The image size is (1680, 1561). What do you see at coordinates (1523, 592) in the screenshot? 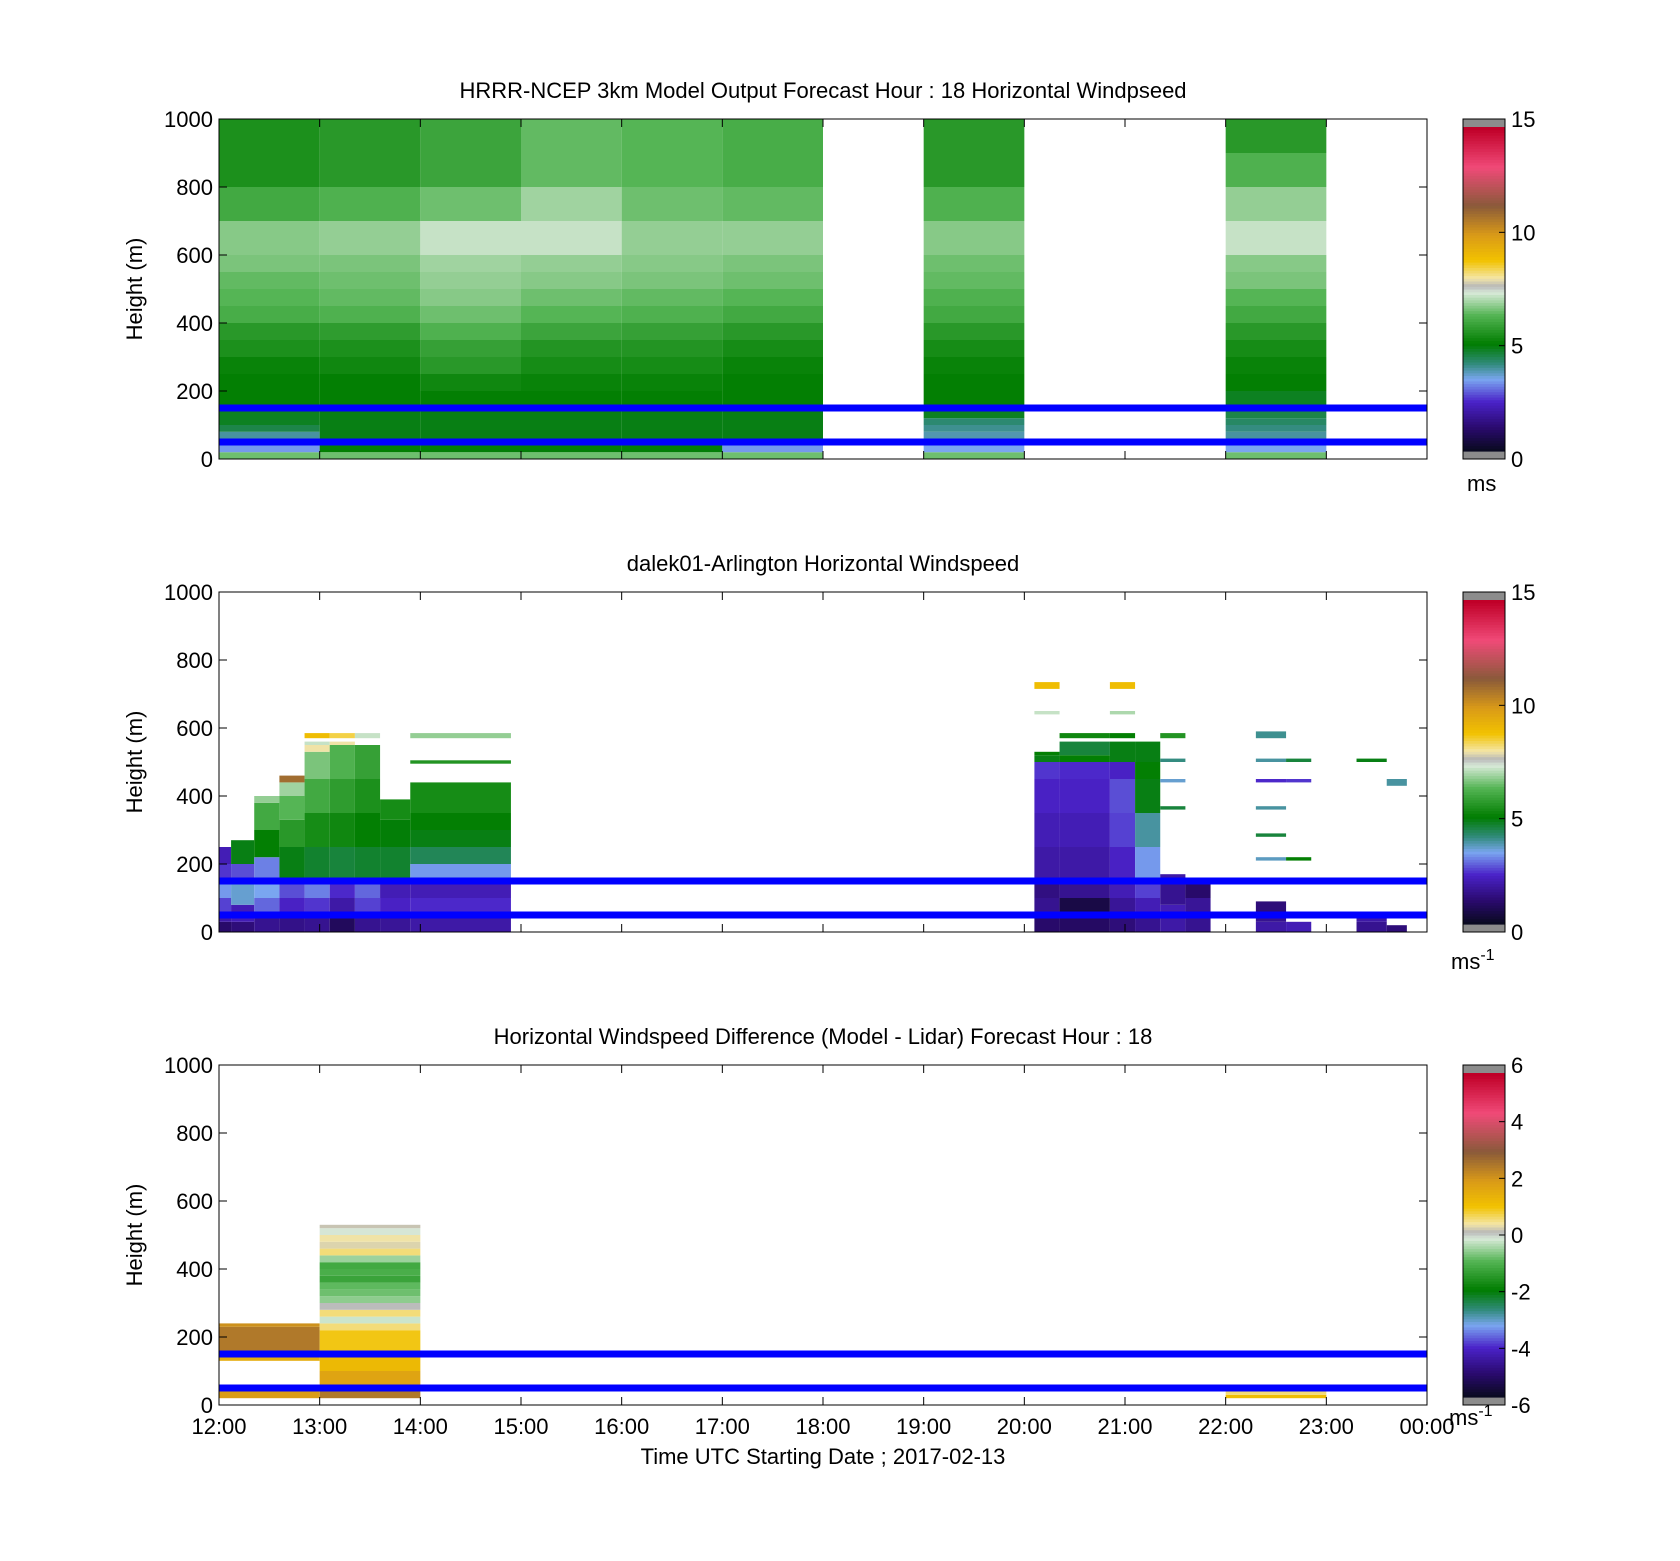
I see `colorbar-tick-label: 15` at bounding box center [1523, 592].